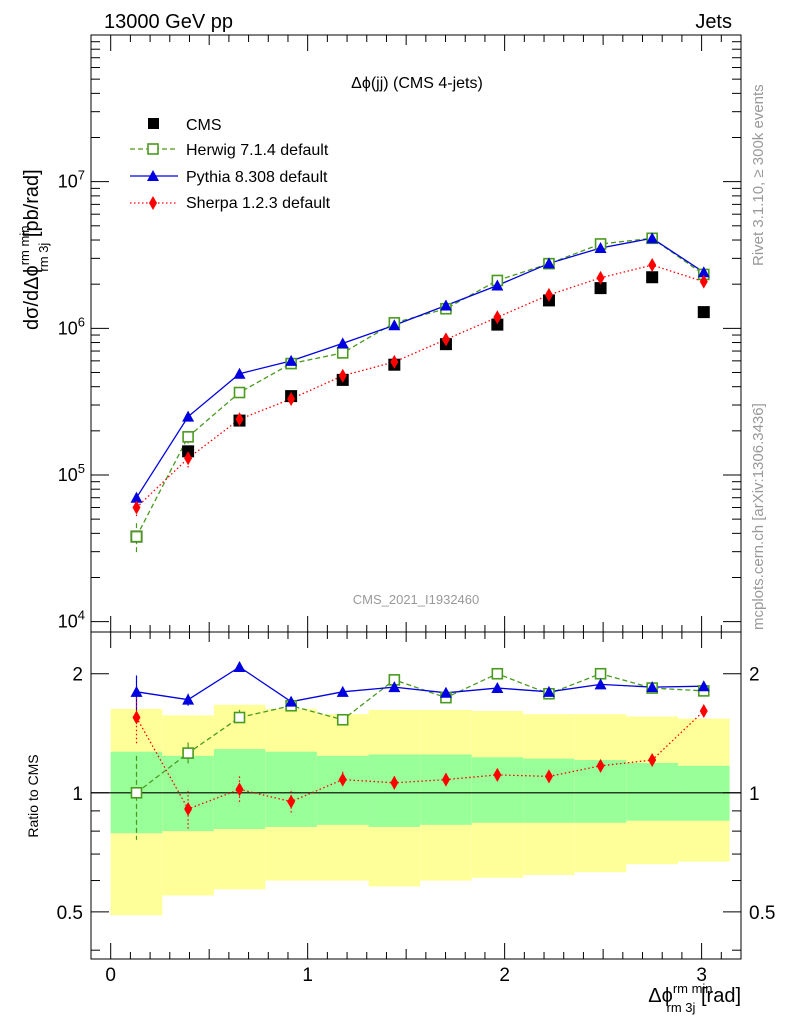 This screenshot has height=1024, width=786. What do you see at coordinates (307, 975) in the screenshot?
I see `ratio-x-tick-label: 1` at bounding box center [307, 975].